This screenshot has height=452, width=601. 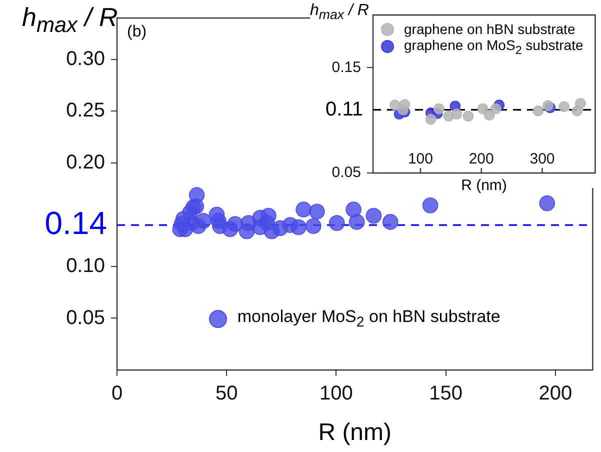 I want to click on x-tick-label: 0, so click(x=117, y=393).